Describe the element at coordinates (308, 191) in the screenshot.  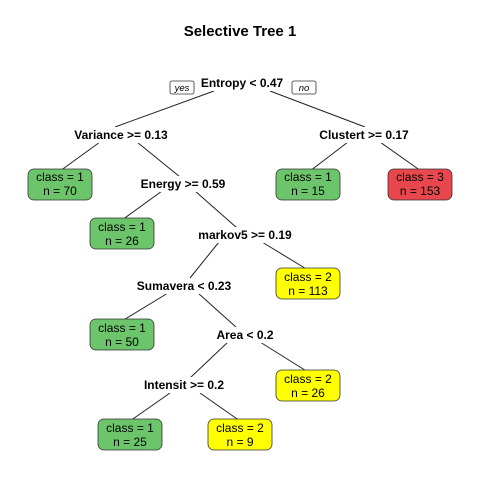
I see `leaf-count-label: n = 15` at that location.